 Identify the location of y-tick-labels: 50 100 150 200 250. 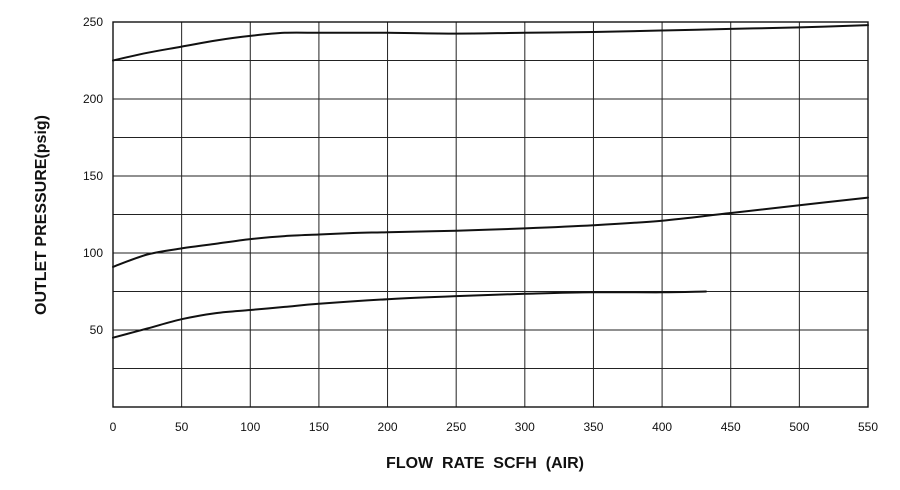
(93, 176).